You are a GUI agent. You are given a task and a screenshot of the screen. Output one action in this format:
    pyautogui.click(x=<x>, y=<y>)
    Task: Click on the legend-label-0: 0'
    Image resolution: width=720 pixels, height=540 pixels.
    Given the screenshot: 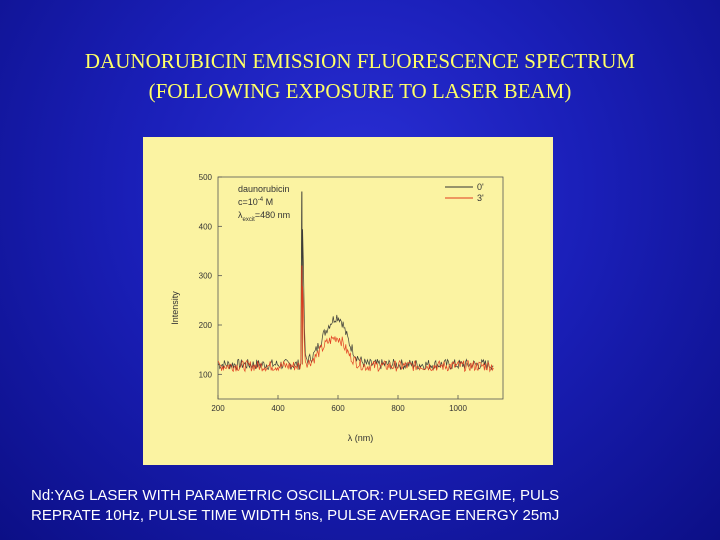 What is the action you would take?
    pyautogui.click(x=480, y=187)
    